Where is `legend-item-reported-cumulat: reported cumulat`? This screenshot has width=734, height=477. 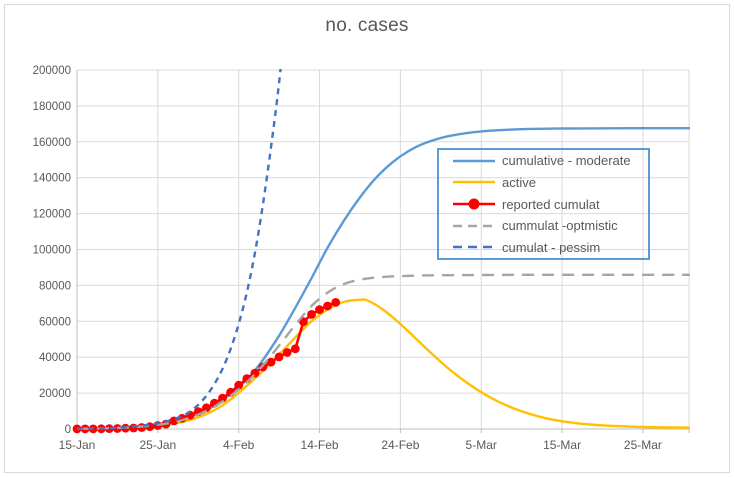 legend-item-reported-cumulat: reported cumulat is located at coordinates (549, 204).